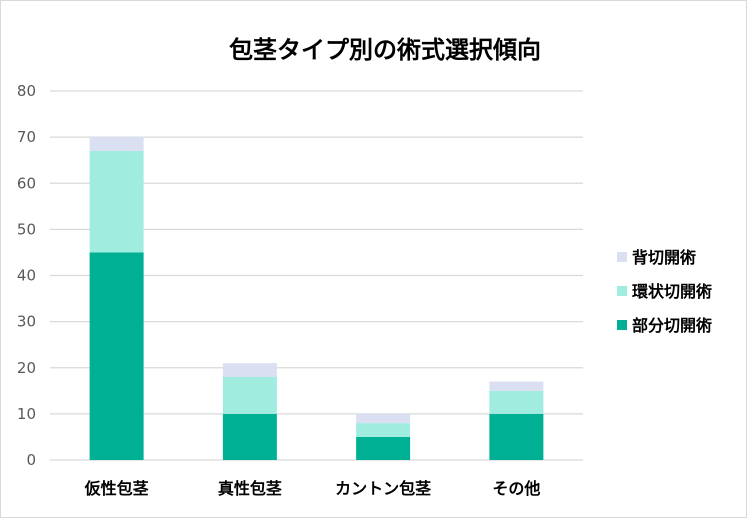 Image resolution: width=747 pixels, height=518 pixels. I want to click on y-tick-label: 80, so click(26, 91).